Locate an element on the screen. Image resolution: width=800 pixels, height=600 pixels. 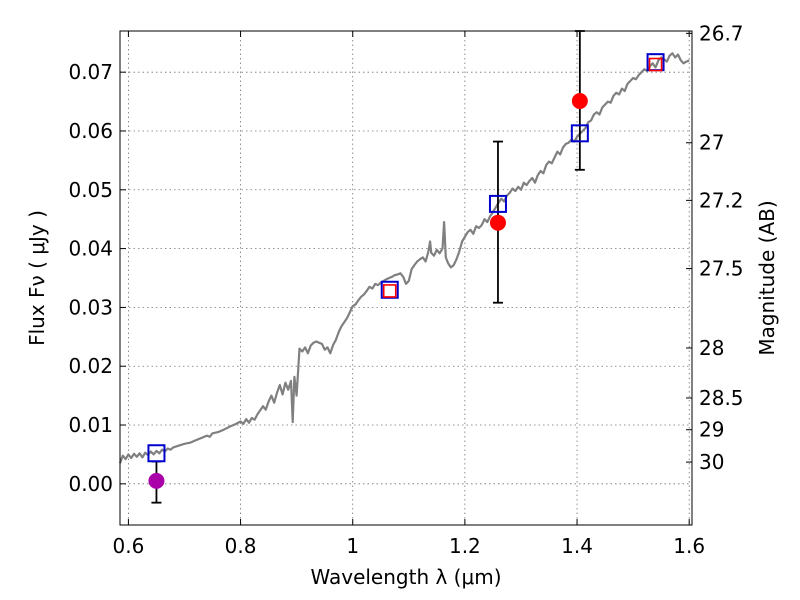
x-axis-label: Wavelength λ (μm) is located at coordinates (405, 577).